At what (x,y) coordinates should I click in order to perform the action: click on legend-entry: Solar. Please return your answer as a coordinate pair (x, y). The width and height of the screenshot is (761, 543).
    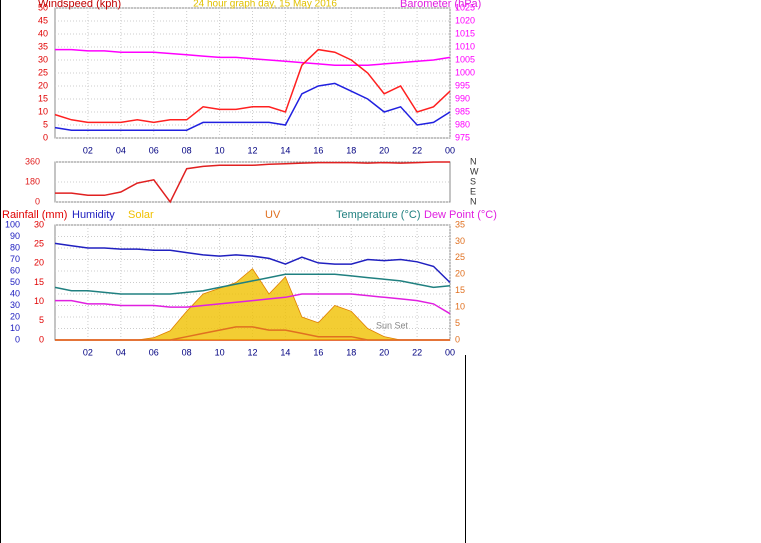
    Looking at the image, I should click on (141, 215).